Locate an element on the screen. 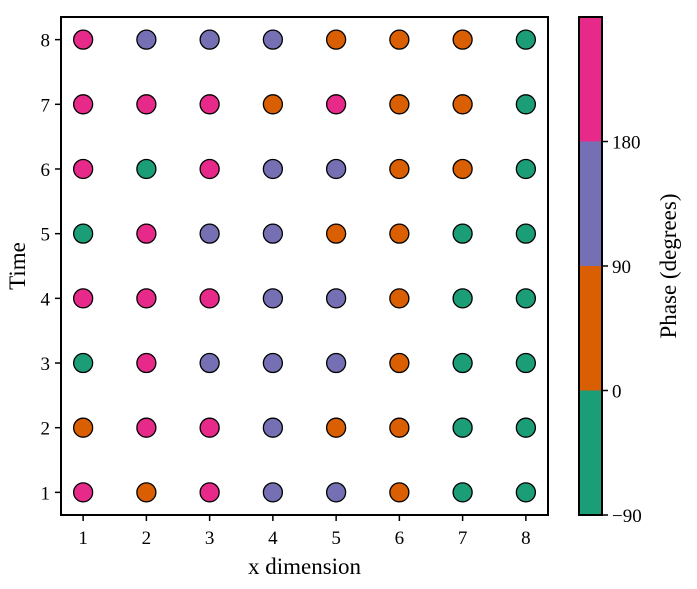 The image size is (697, 589). colorbar-tick-label: 90 is located at coordinates (621, 267).